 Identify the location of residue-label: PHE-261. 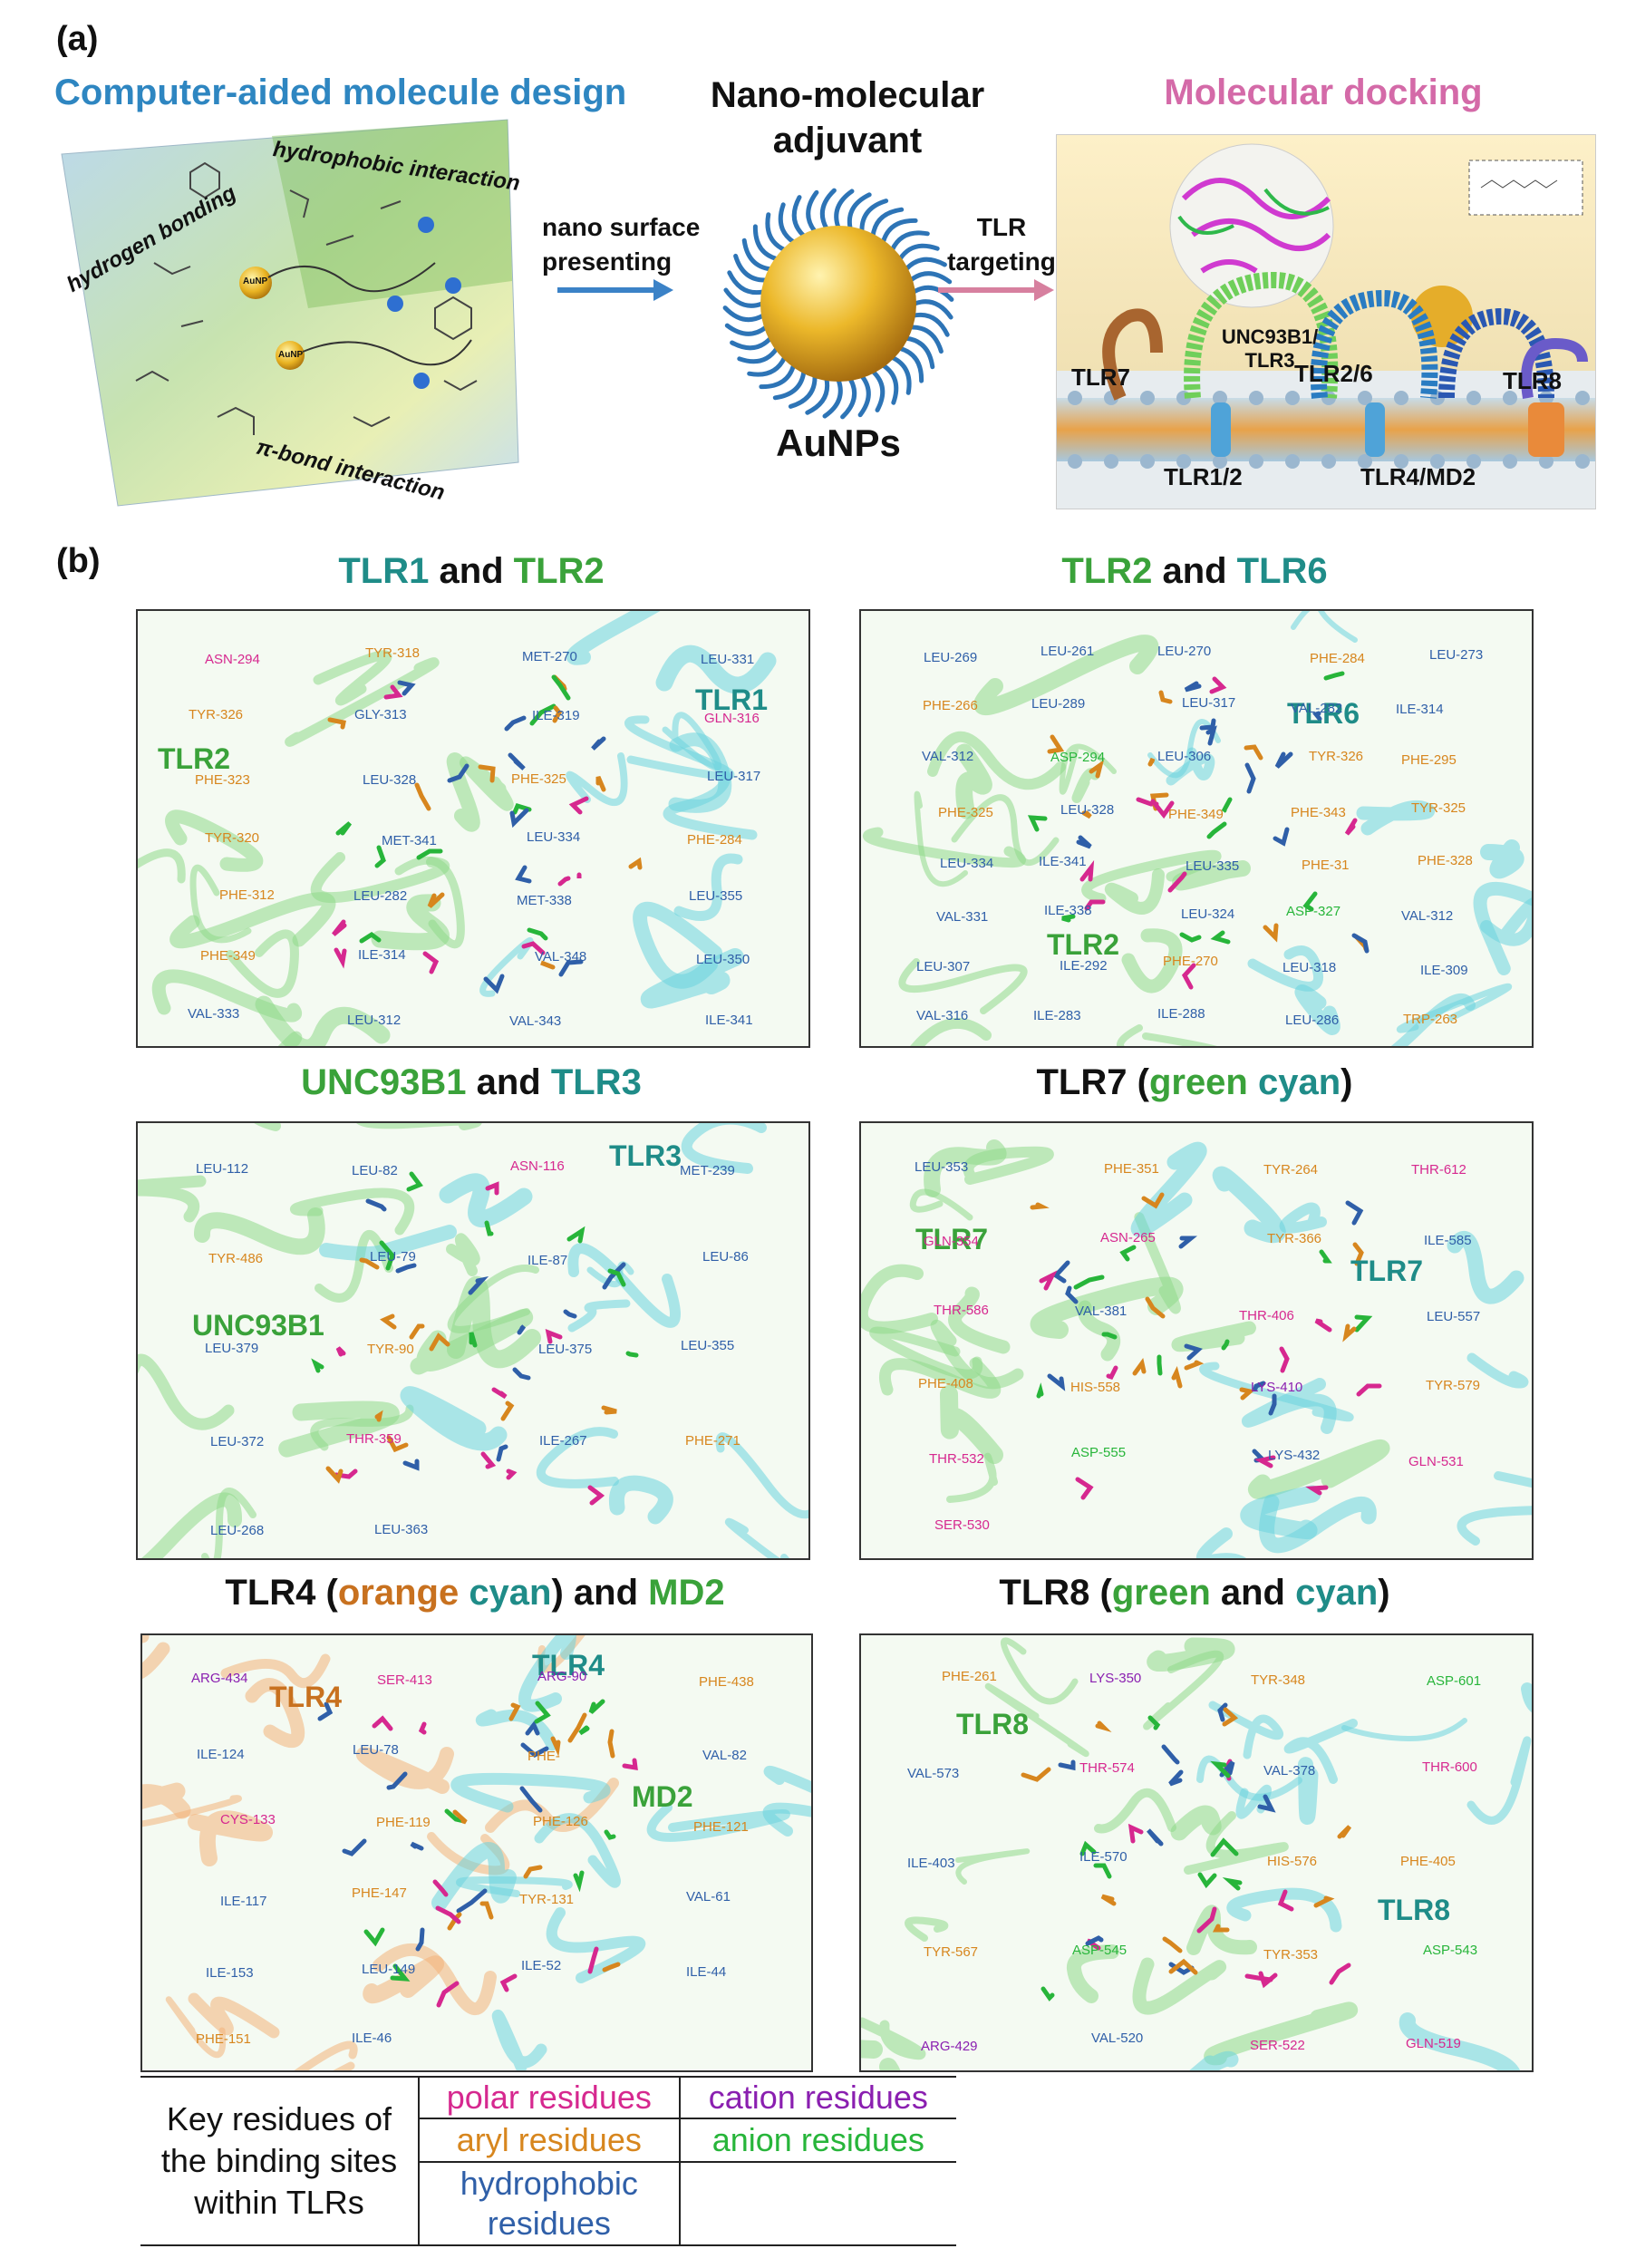
(969, 1677).